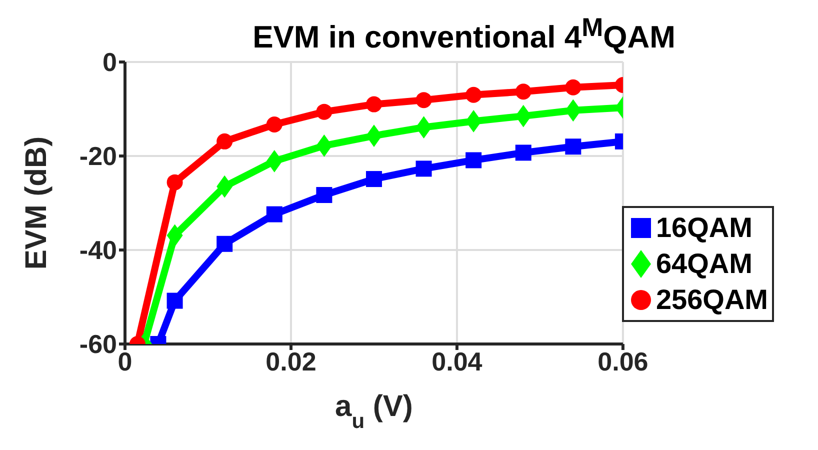 Image resolution: width=818 pixels, height=450 pixels. I want to click on y-axis-title: EVM (dB), so click(36, 203).